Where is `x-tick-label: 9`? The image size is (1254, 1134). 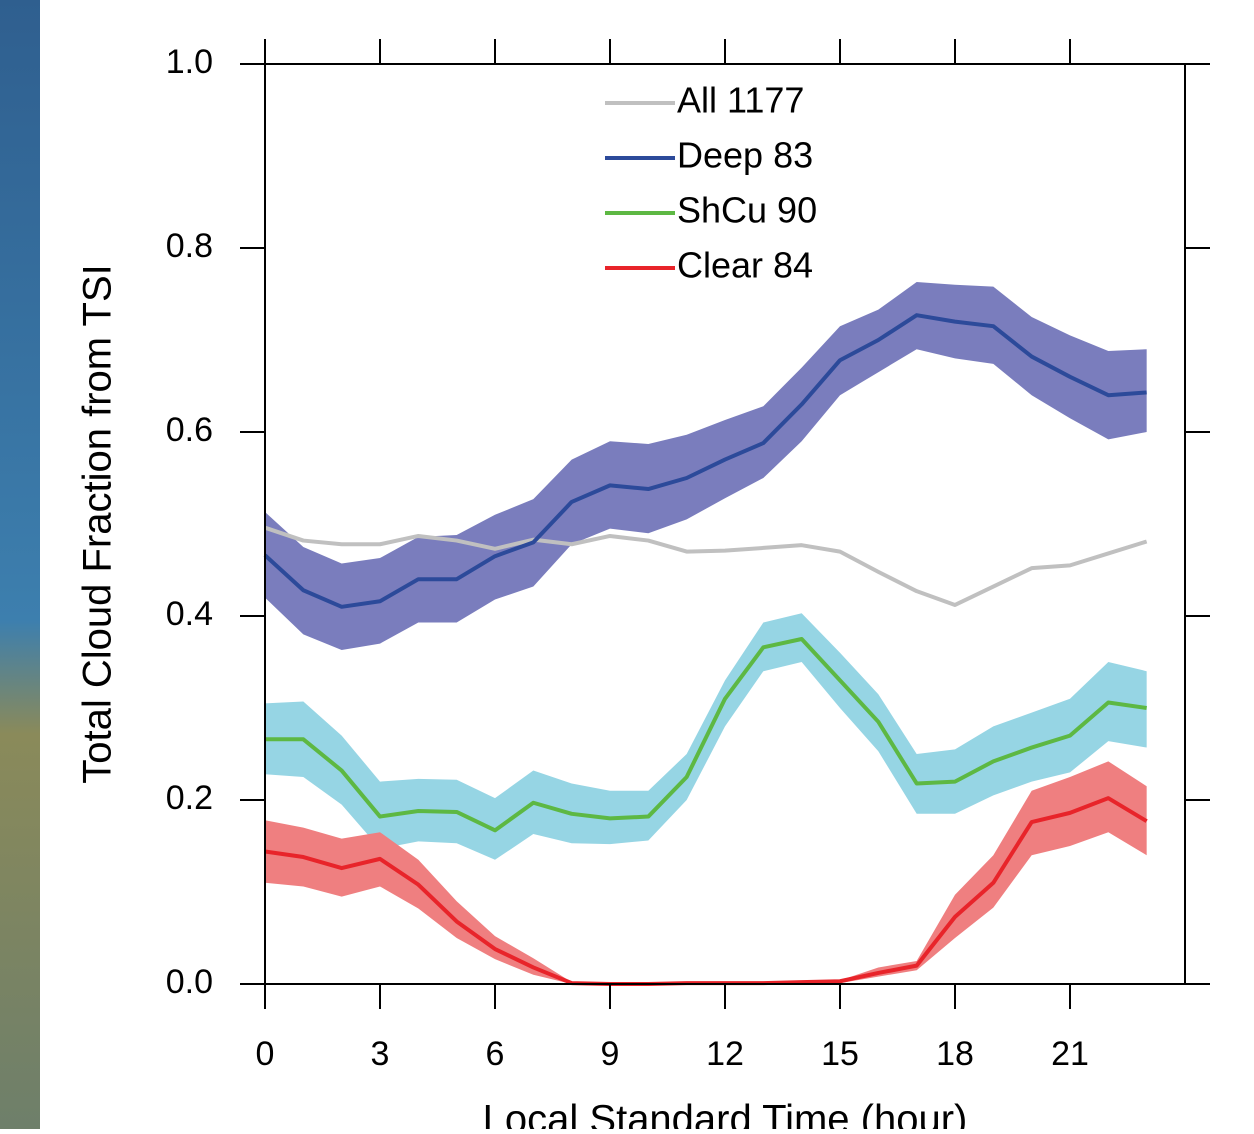
x-tick-label: 9 is located at coordinates (610, 1054).